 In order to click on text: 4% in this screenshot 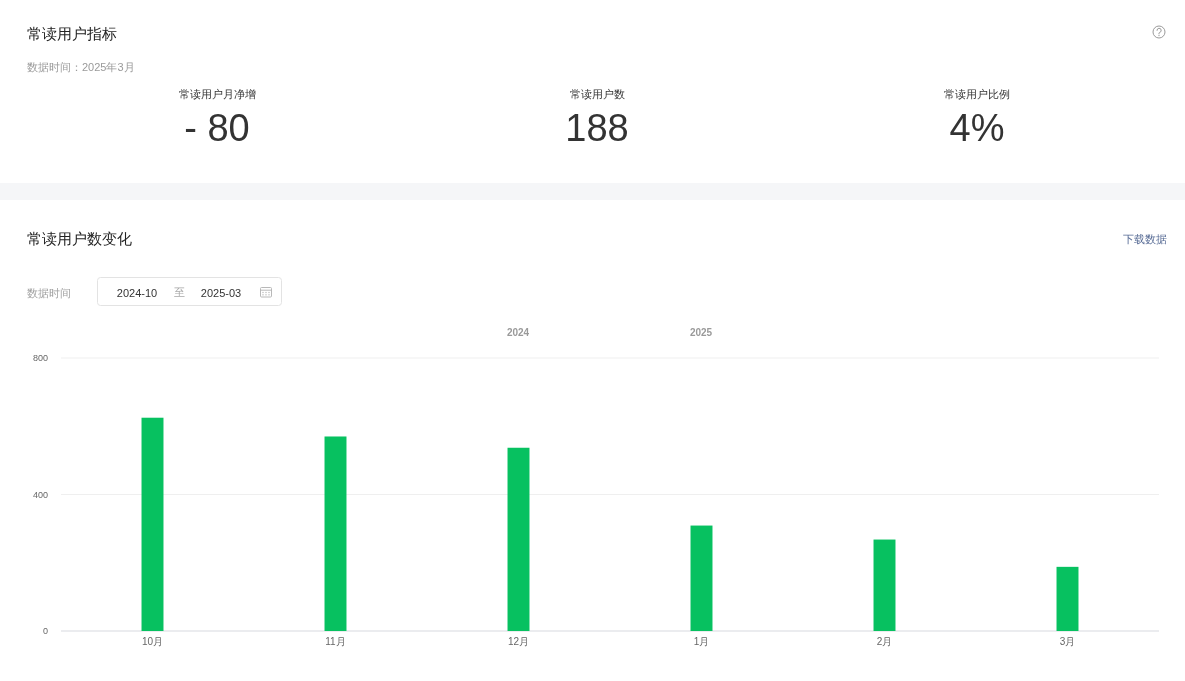, I will do `click(977, 128)`.